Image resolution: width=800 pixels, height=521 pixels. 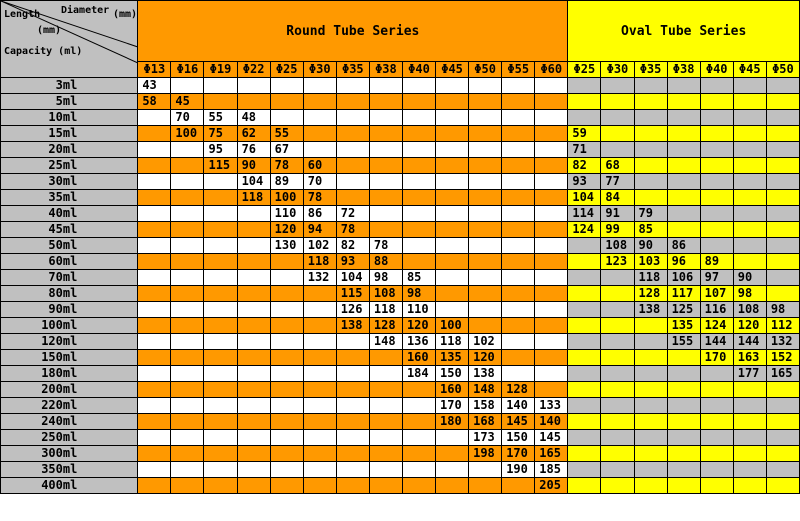 What do you see at coordinates (584, 133) in the screenshot?
I see `oval-length-cell: 59` at bounding box center [584, 133].